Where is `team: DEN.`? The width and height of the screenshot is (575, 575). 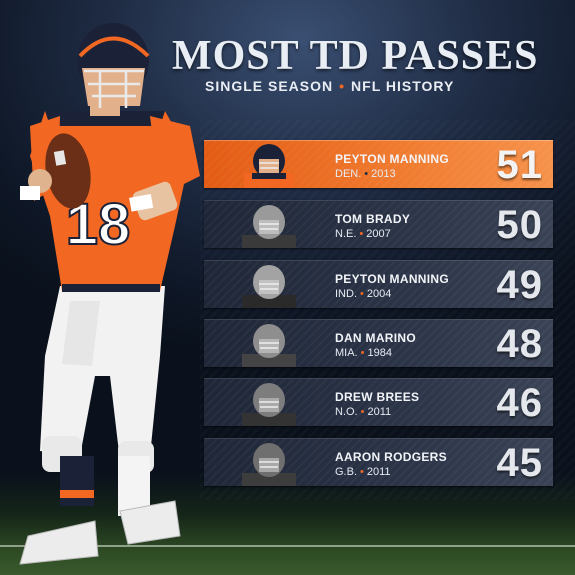
team: DEN. is located at coordinates (348, 174).